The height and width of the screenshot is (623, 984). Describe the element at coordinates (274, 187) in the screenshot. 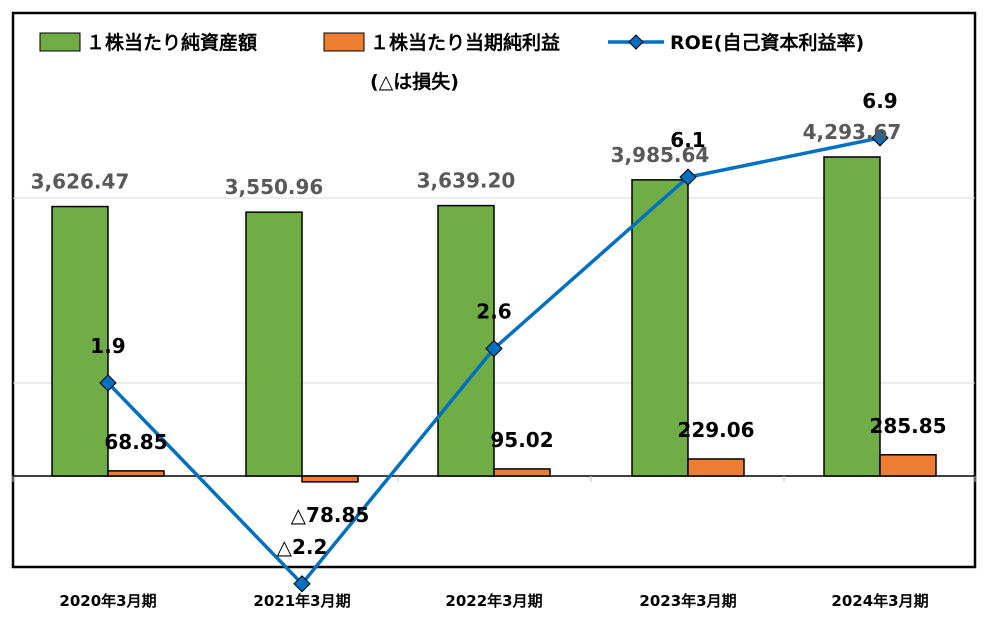

I see `label-net-assets: 3,550.96` at that location.